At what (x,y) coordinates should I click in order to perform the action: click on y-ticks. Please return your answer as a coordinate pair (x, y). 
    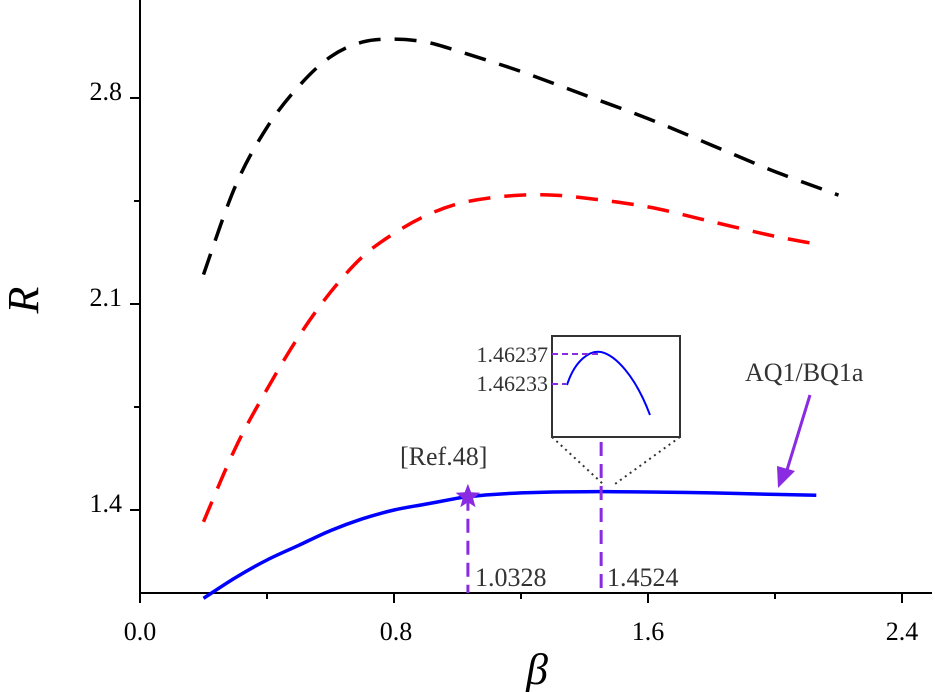
    Looking at the image, I should click on (135, 303).